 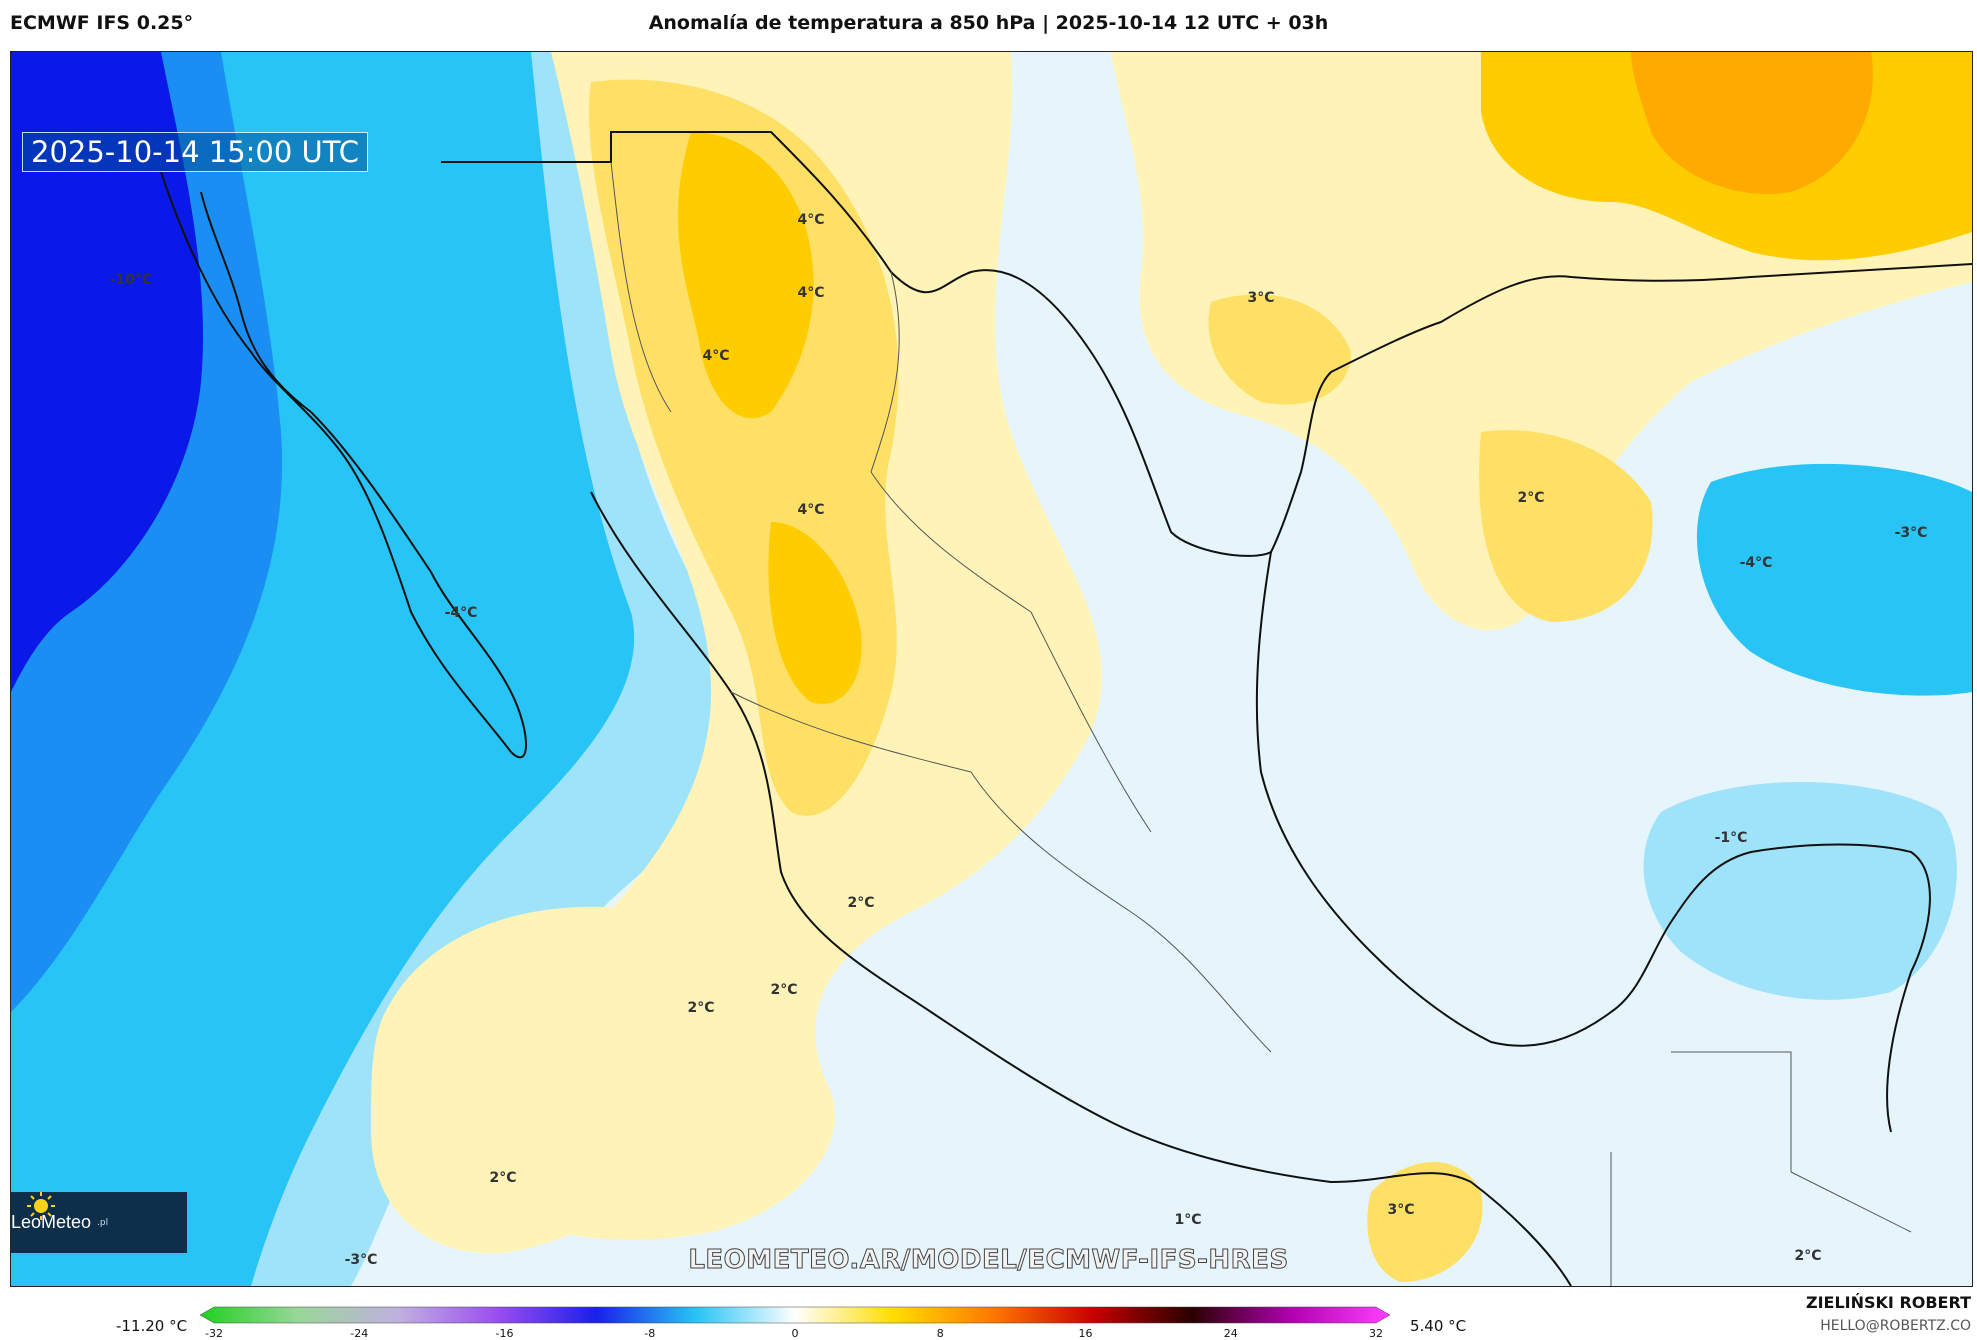 I want to click on warm-zone-core, so click(x=746, y=275).